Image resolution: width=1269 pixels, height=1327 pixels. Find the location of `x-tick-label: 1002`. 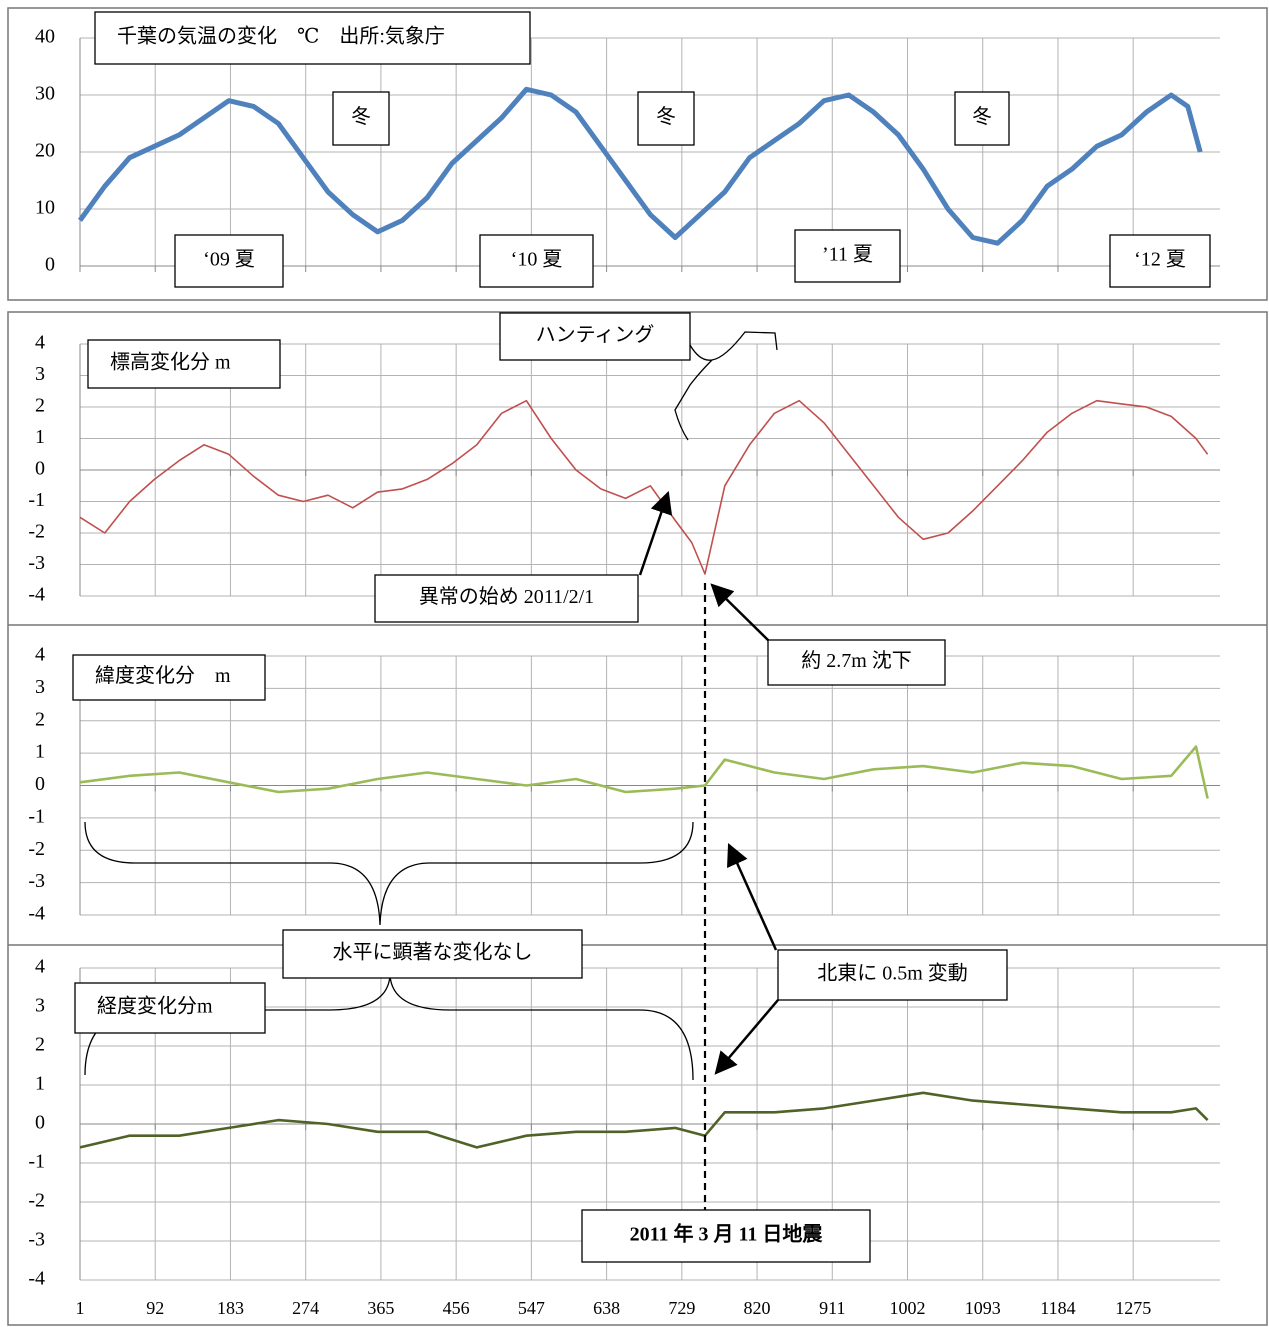

x-tick-label: 1002 is located at coordinates (908, 1308).